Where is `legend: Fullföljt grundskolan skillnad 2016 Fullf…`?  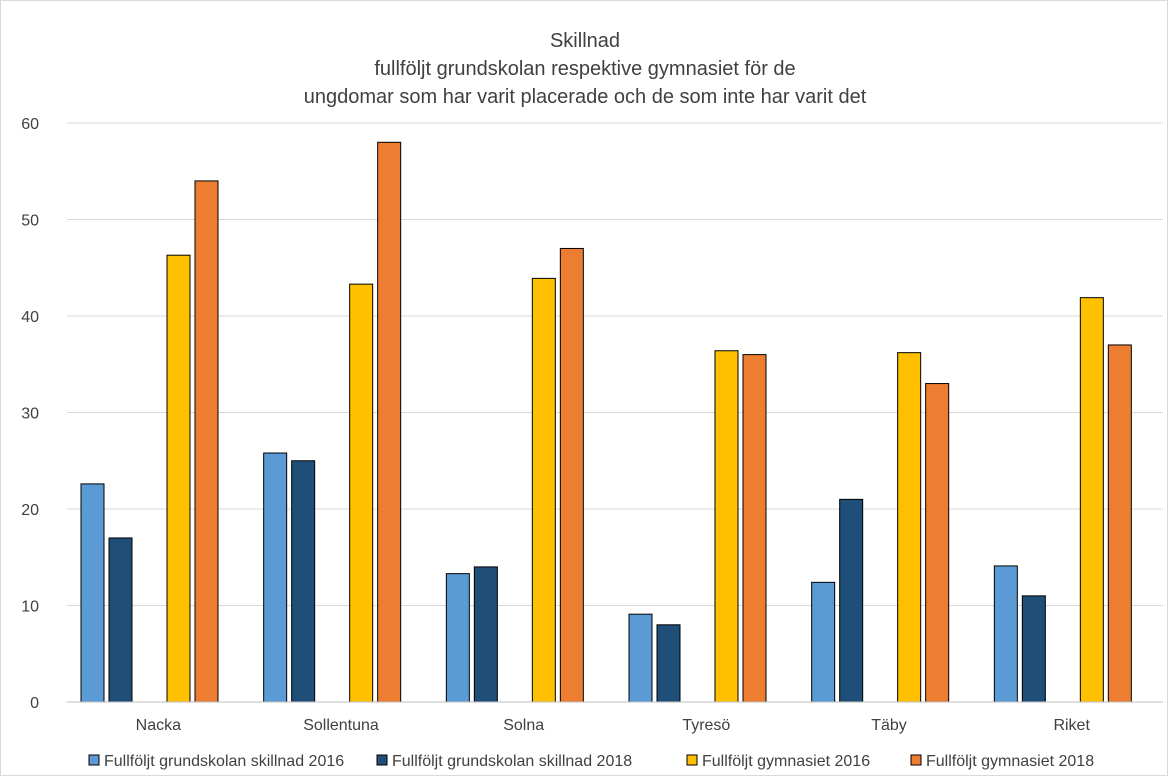 legend: Fullföljt grundskolan skillnad 2016 Fullf… is located at coordinates (591, 761).